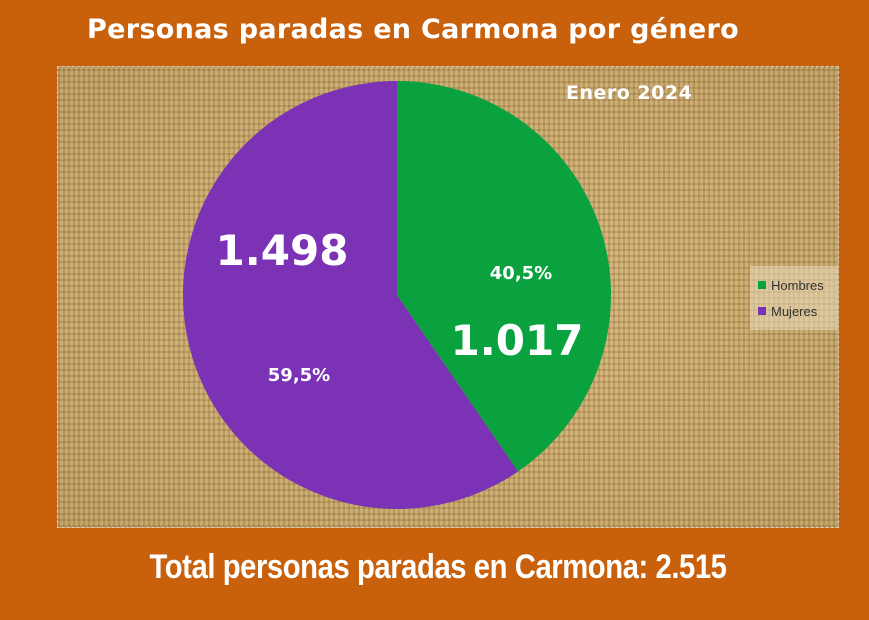 Image resolution: width=869 pixels, height=620 pixels. Describe the element at coordinates (299, 375) in the screenshot. I see `percent-label-mujeres: 59,5%` at that location.